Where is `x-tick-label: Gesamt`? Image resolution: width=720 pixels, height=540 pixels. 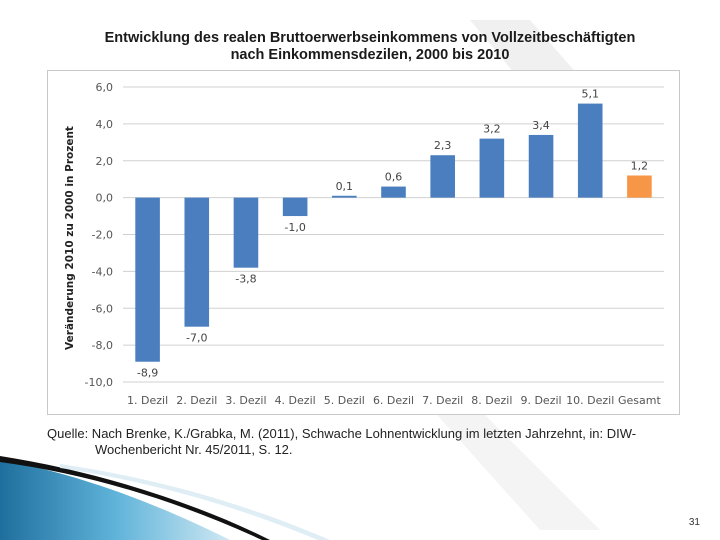
x-tick-label: Gesamt is located at coordinates (639, 400).